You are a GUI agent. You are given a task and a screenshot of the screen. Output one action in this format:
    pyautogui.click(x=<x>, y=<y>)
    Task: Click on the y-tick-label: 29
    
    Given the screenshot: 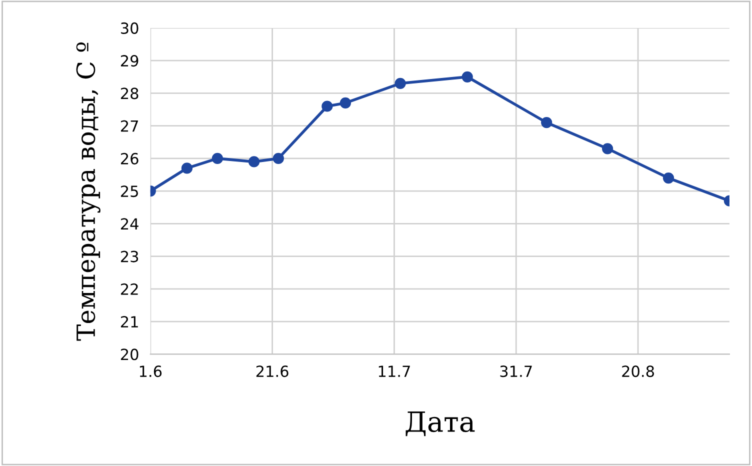 What is the action you would take?
    pyautogui.click(x=129, y=61)
    